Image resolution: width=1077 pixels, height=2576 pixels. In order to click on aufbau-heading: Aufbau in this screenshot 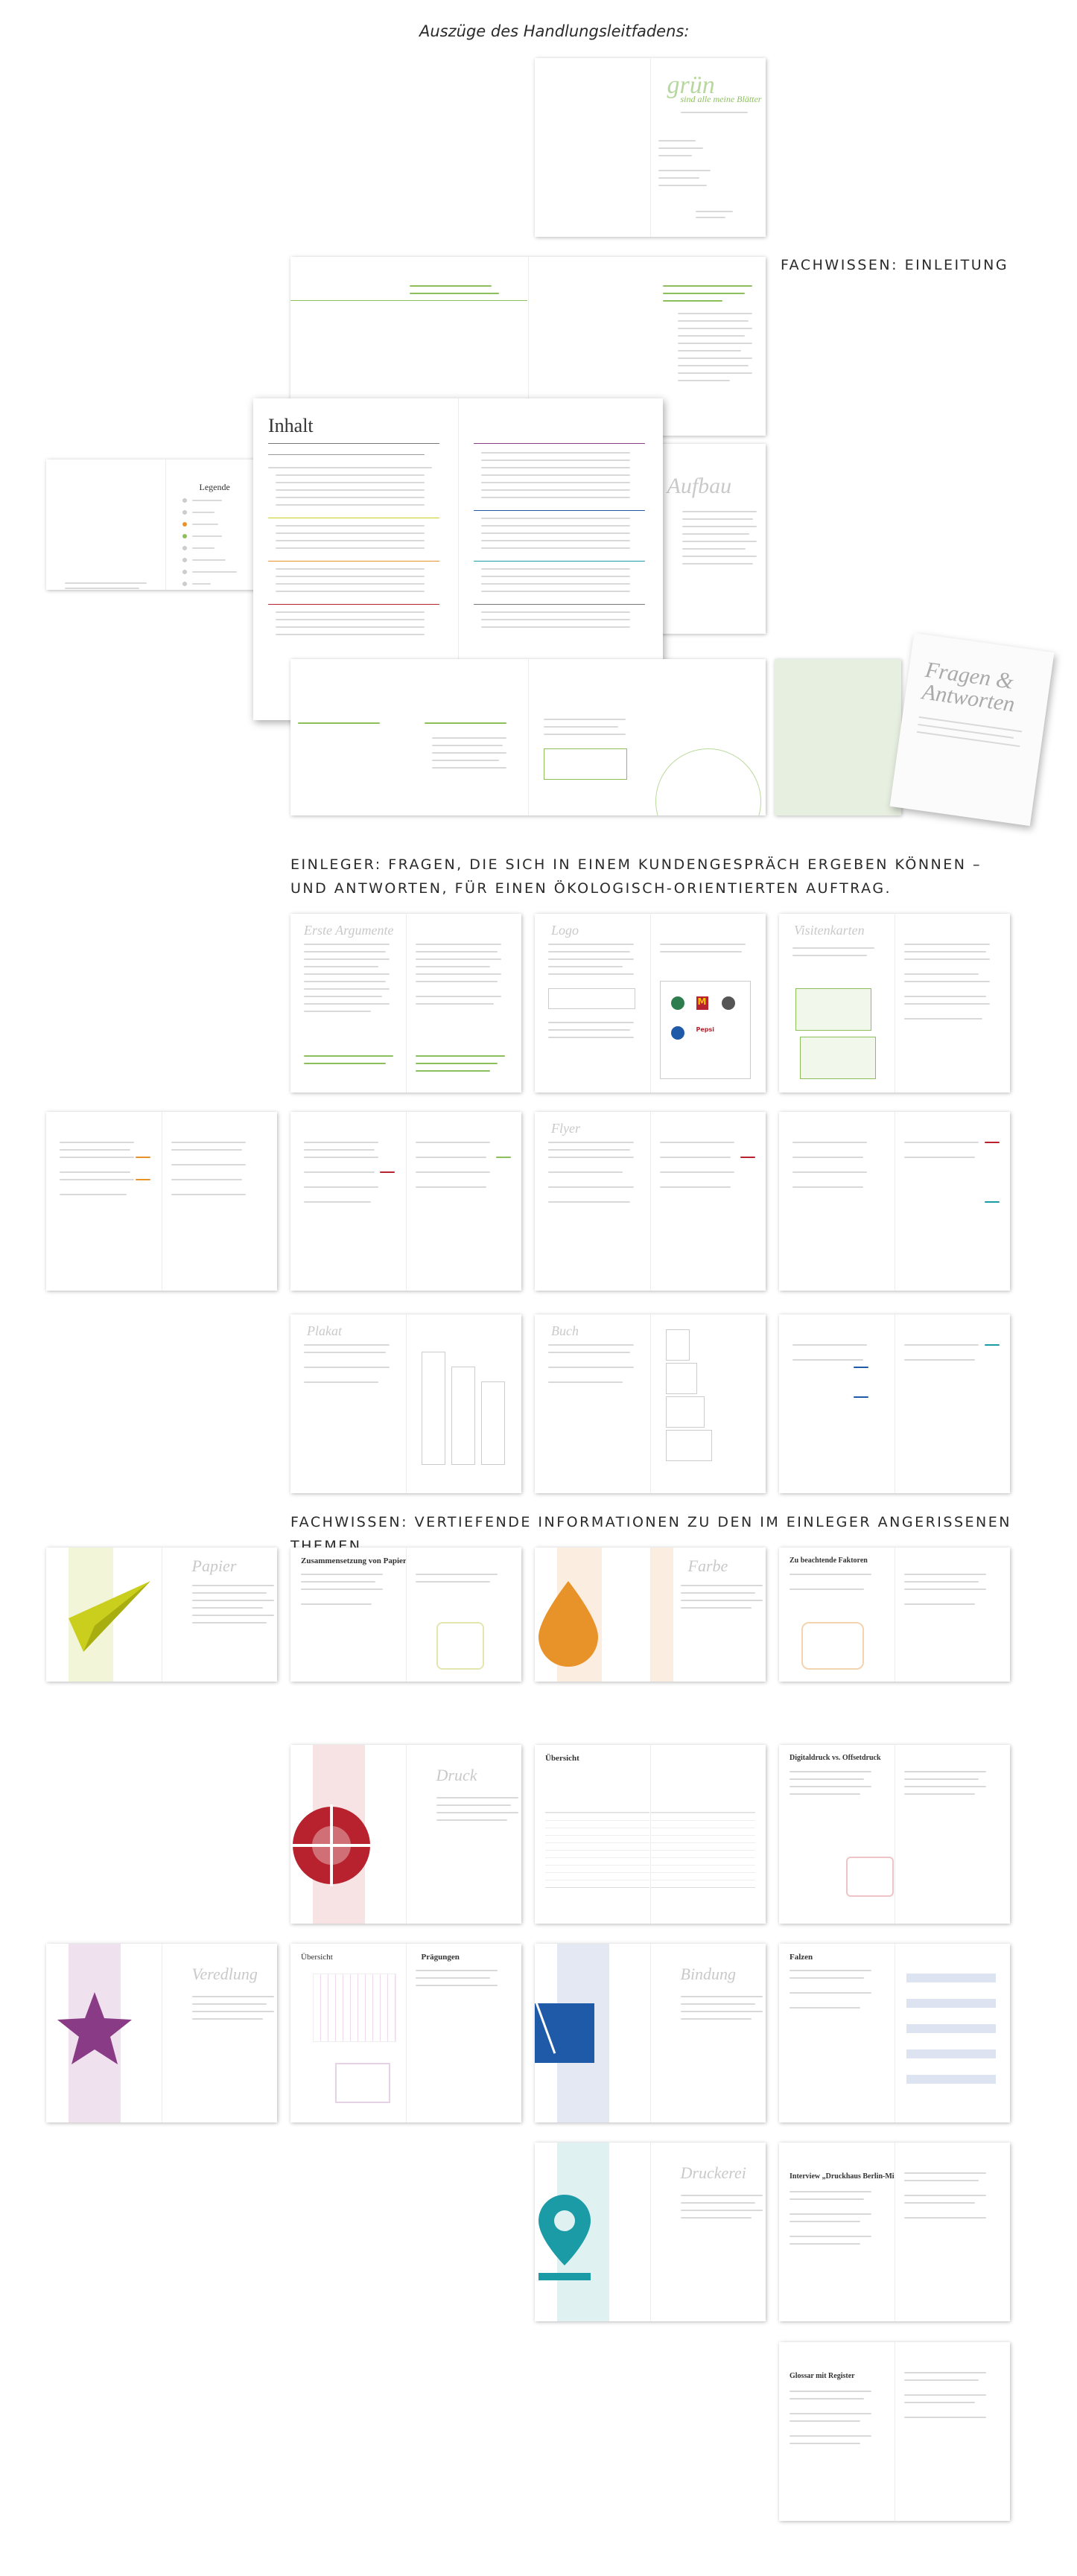, I will do `click(699, 486)`.